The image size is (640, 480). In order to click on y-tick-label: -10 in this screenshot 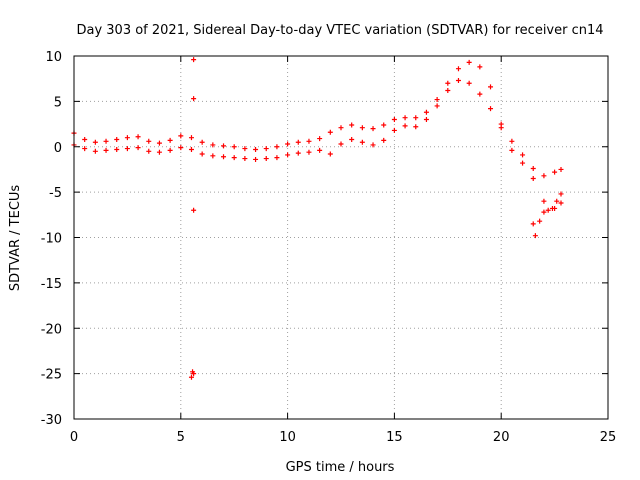, I will do `click(51, 239)`.